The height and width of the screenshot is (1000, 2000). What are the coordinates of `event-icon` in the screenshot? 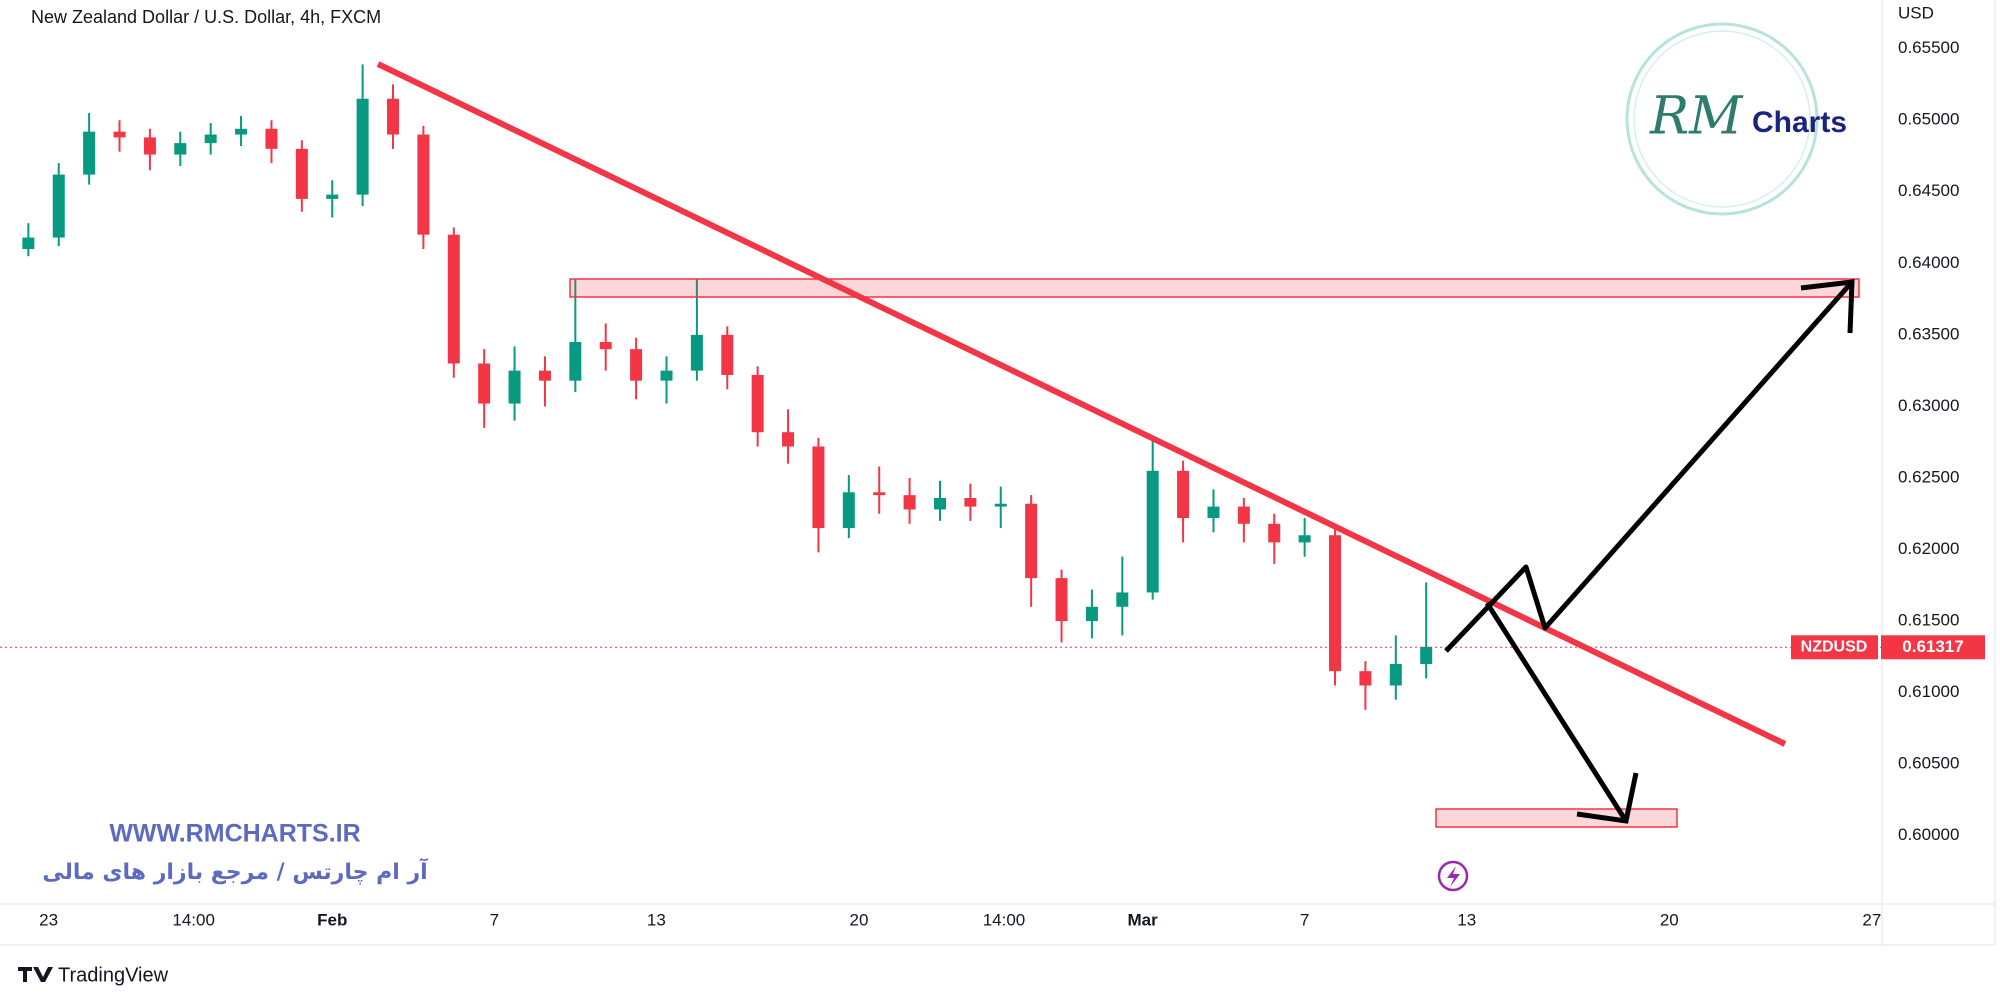 It's located at (1453, 876).